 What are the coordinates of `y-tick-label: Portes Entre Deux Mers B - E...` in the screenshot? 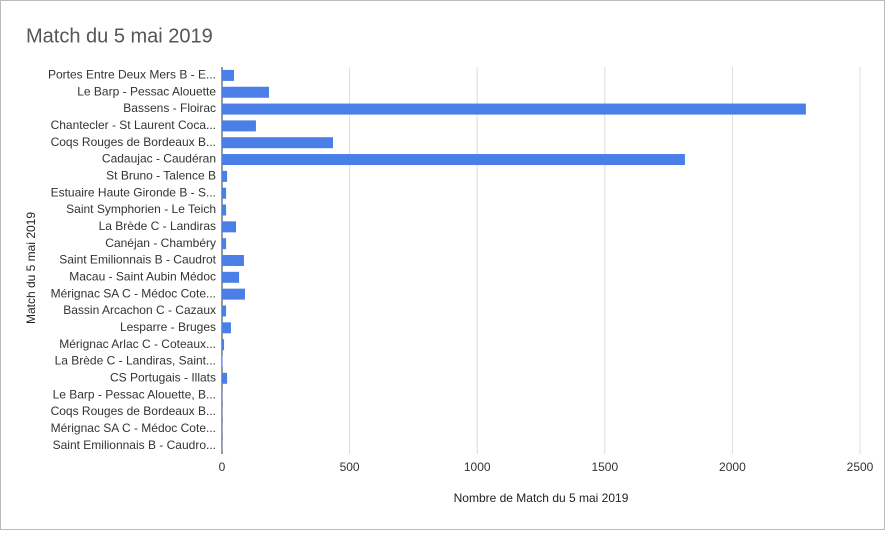 It's located at (132, 75).